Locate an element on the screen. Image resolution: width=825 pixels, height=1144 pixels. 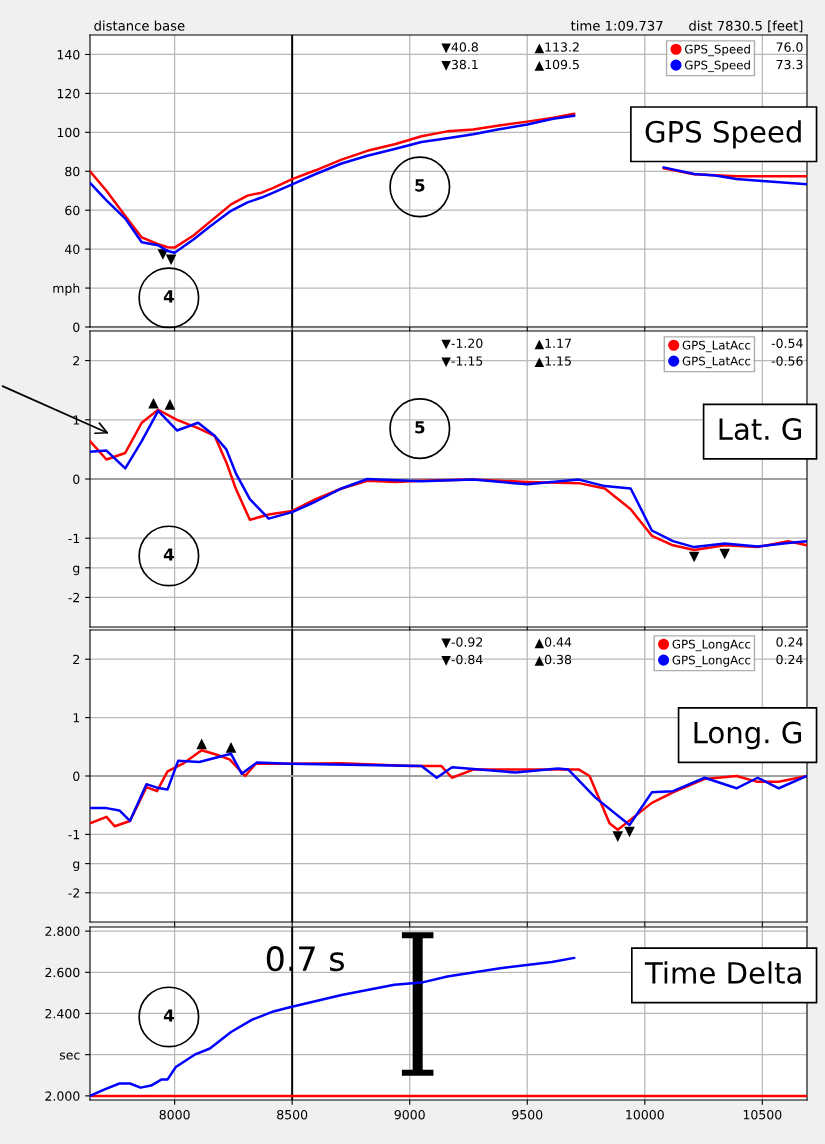
annotation: Lat. G is located at coordinates (760, 429).